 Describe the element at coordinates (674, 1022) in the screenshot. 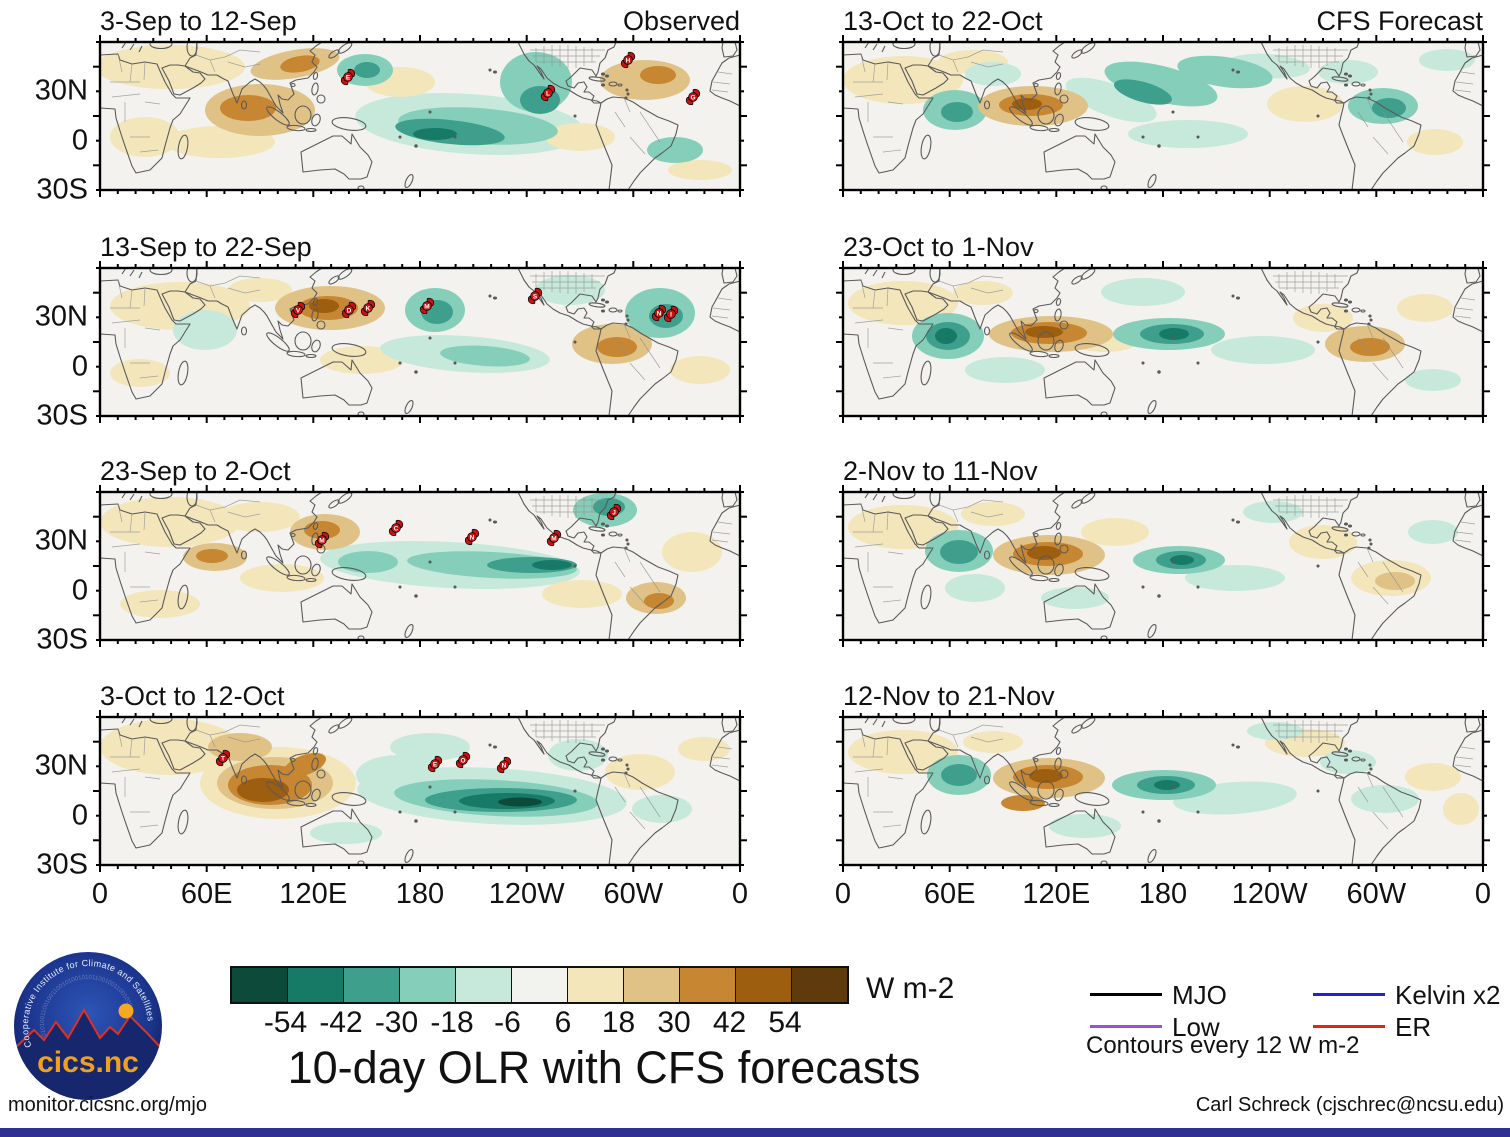

I see `colorbar-tick-label: 30` at that location.